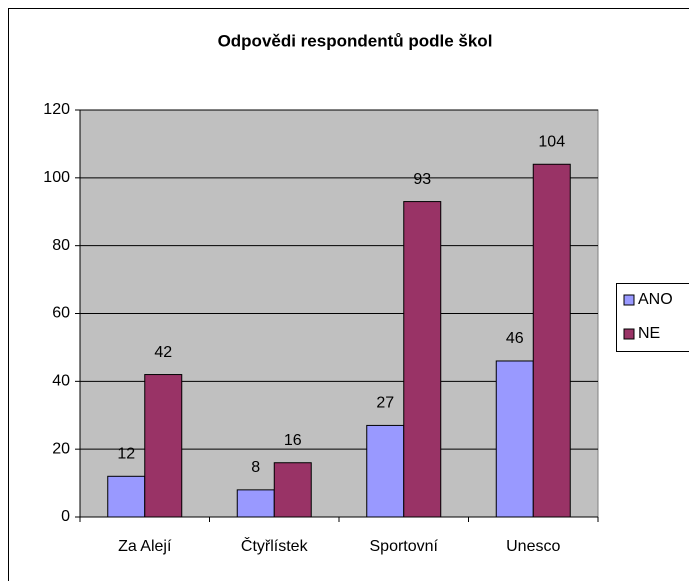 This screenshot has height=581, width=689. Describe the element at coordinates (163, 352) in the screenshot. I see `data-label: 42` at that location.